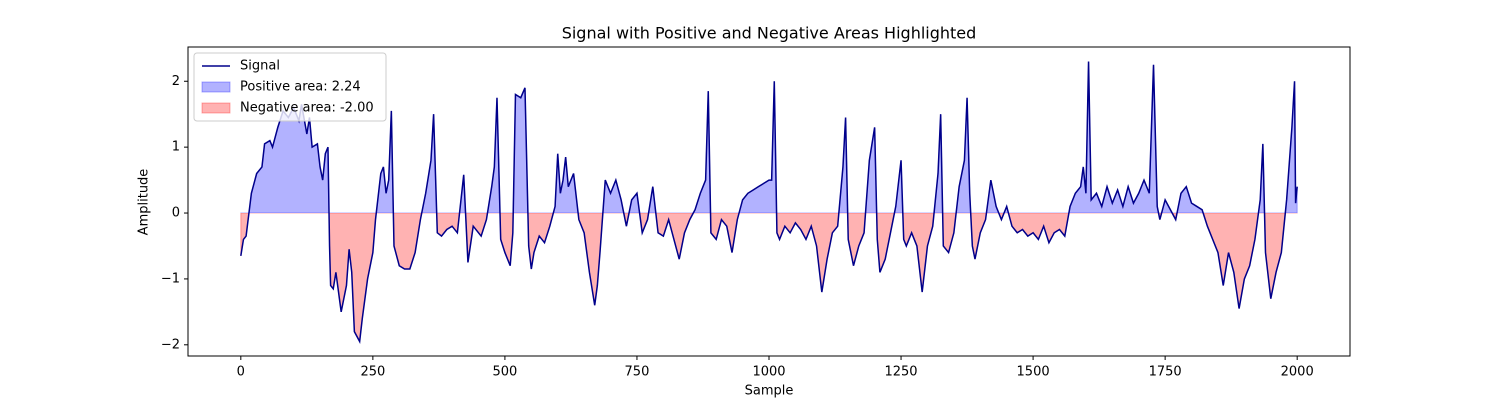 Image resolution: width=1500 pixels, height=404 pixels. Describe the element at coordinates (176, 147) in the screenshot. I see `y-tick-label: 1` at that location.